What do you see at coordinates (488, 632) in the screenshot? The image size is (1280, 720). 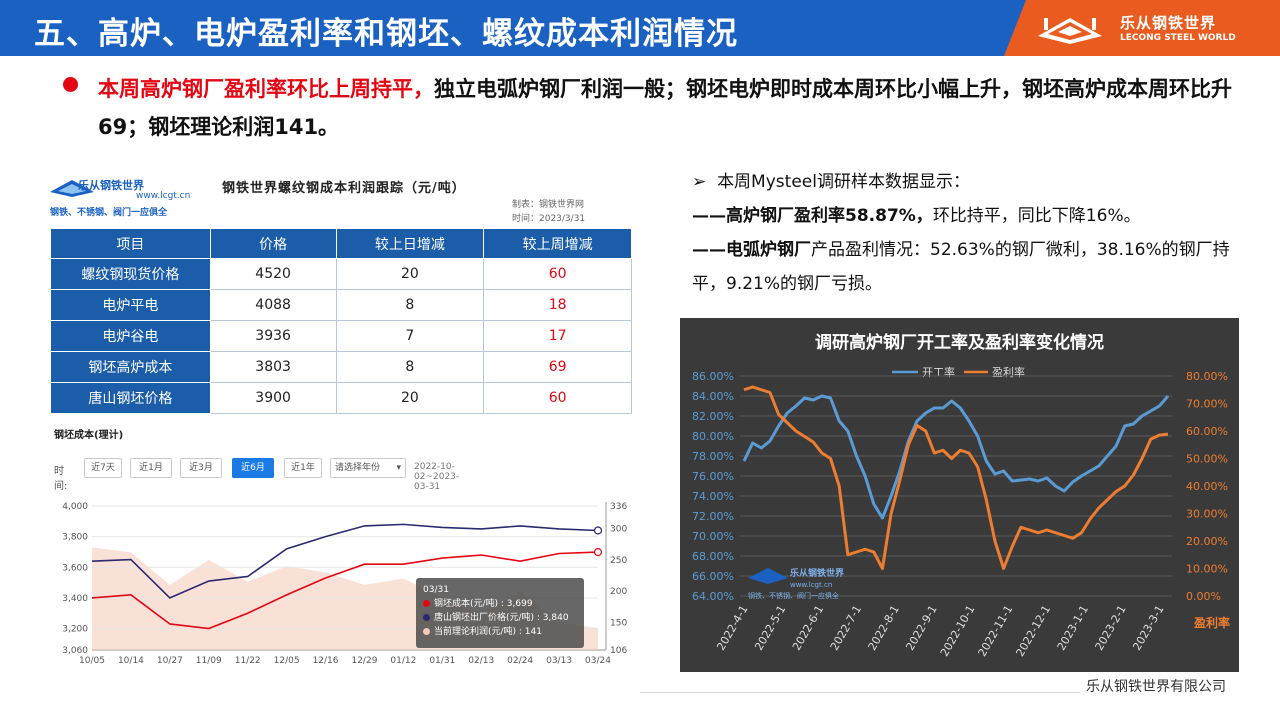 I see `tooltip-item-label: 当前理论利润(元/吨) : 141` at bounding box center [488, 632].